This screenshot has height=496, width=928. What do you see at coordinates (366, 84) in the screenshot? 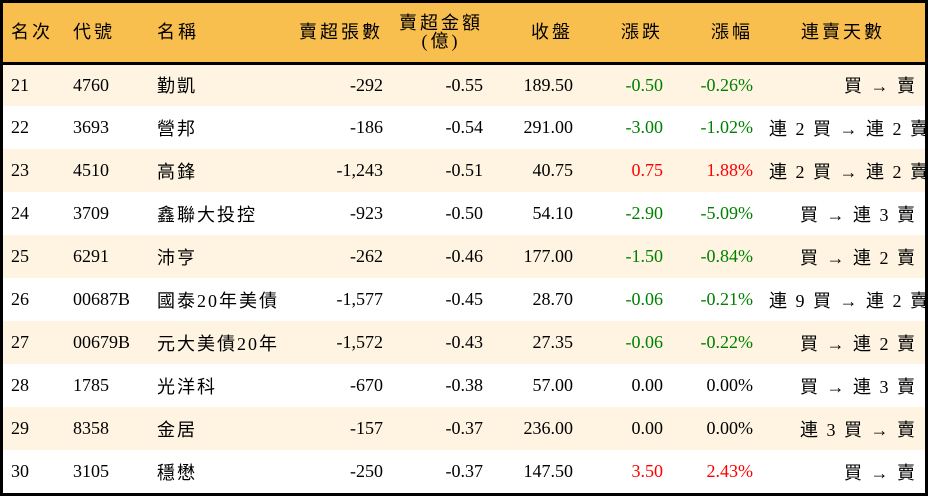
I see `cell-sell-shares: -292` at bounding box center [366, 84].